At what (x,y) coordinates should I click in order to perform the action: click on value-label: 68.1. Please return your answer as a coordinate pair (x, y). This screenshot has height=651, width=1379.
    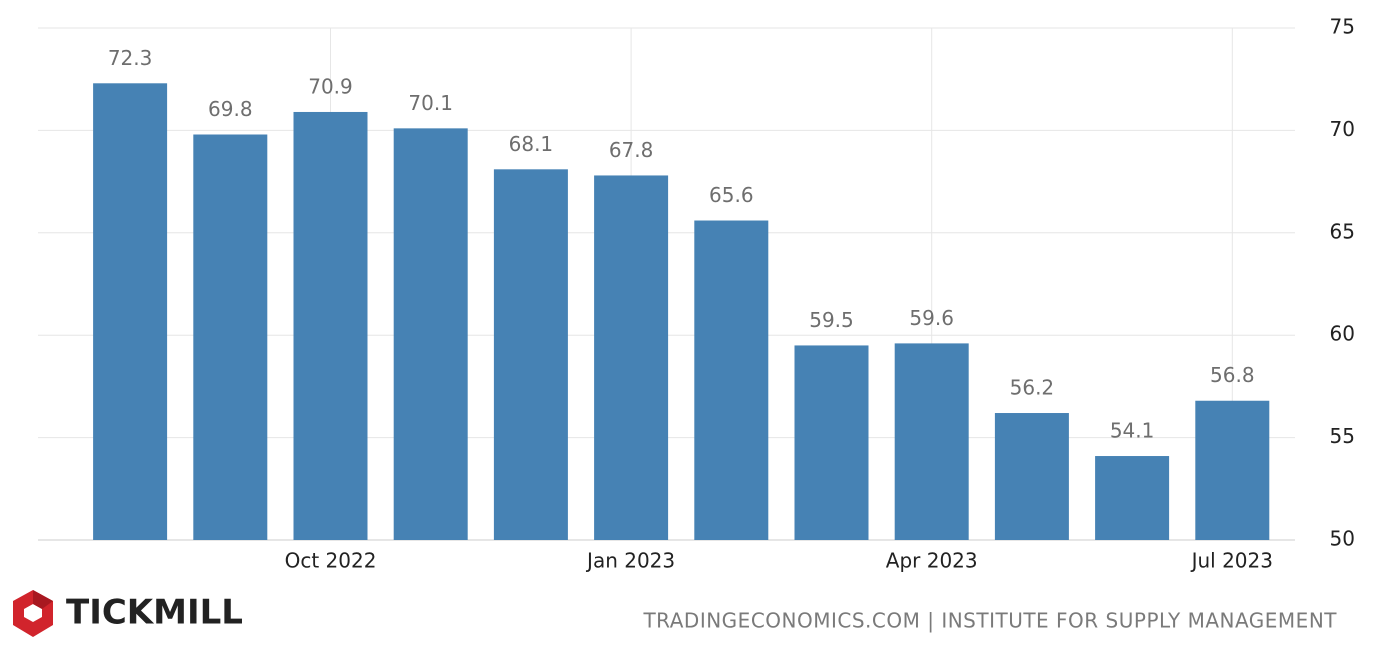
    Looking at the image, I should click on (531, 144).